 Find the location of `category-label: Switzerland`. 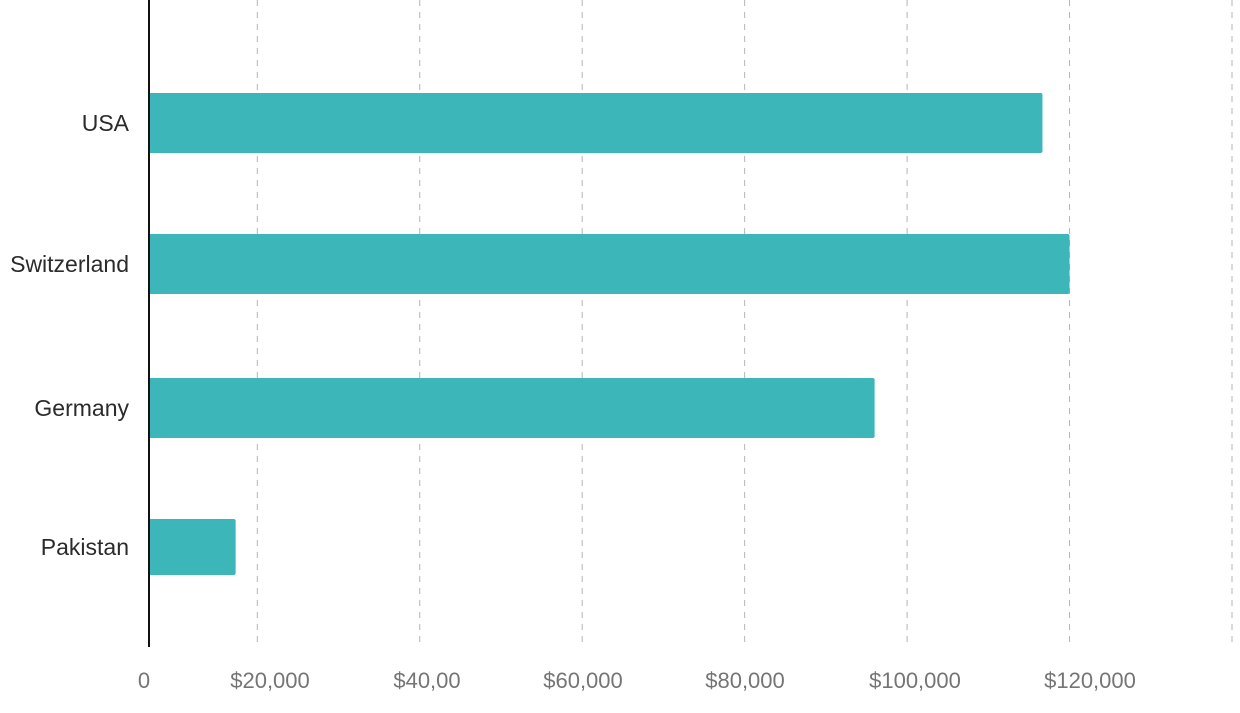

category-label: Switzerland is located at coordinates (69, 264).